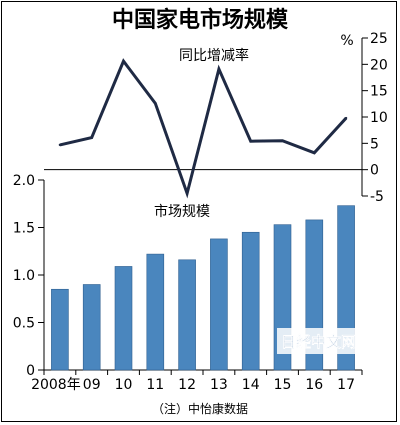  I want to click on market-size-tick-label: 0, so click(30, 371).